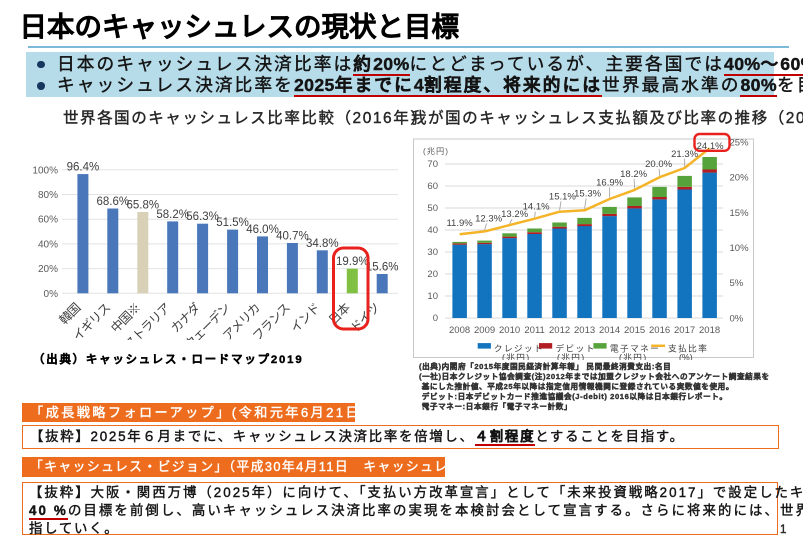  Describe the element at coordinates (48, 195) in the screenshot. I see `svg-text: 80%` at that location.